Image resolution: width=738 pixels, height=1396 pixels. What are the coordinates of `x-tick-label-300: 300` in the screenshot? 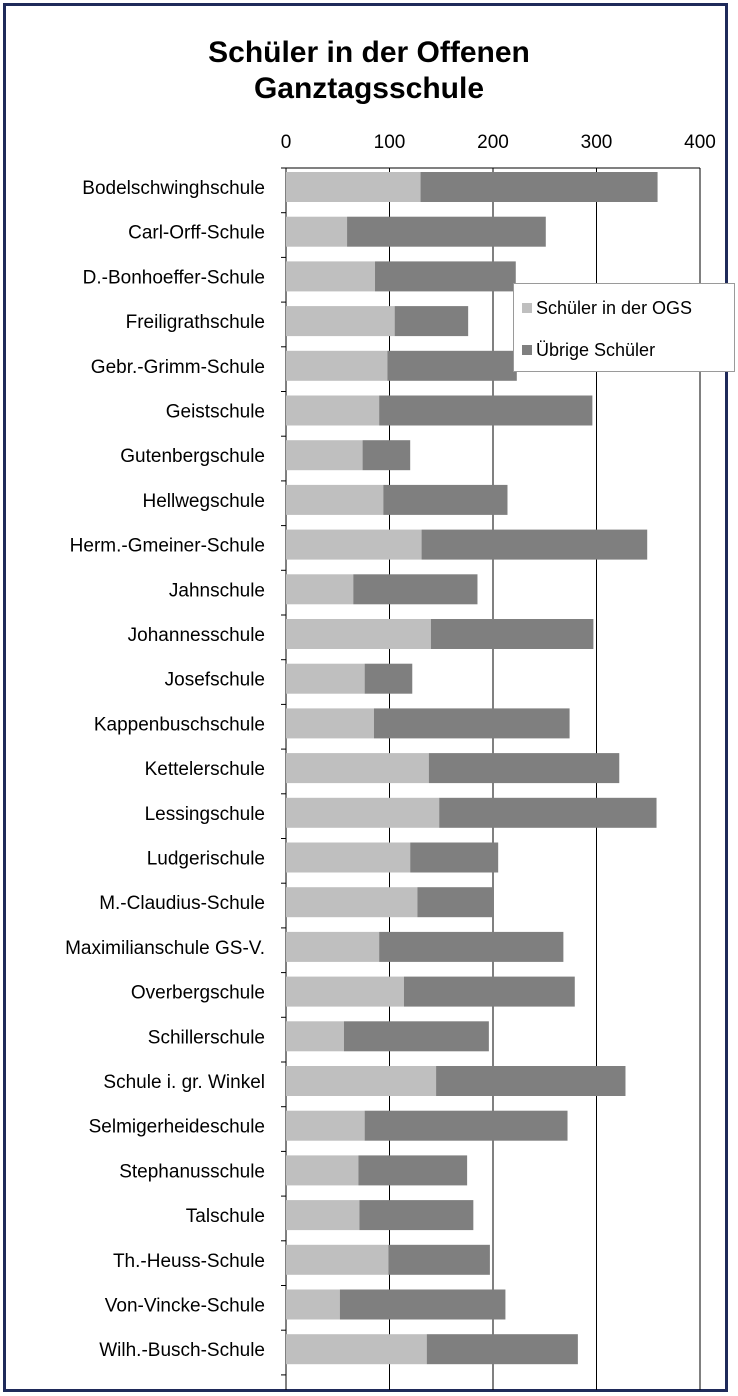 It's located at (597, 142).